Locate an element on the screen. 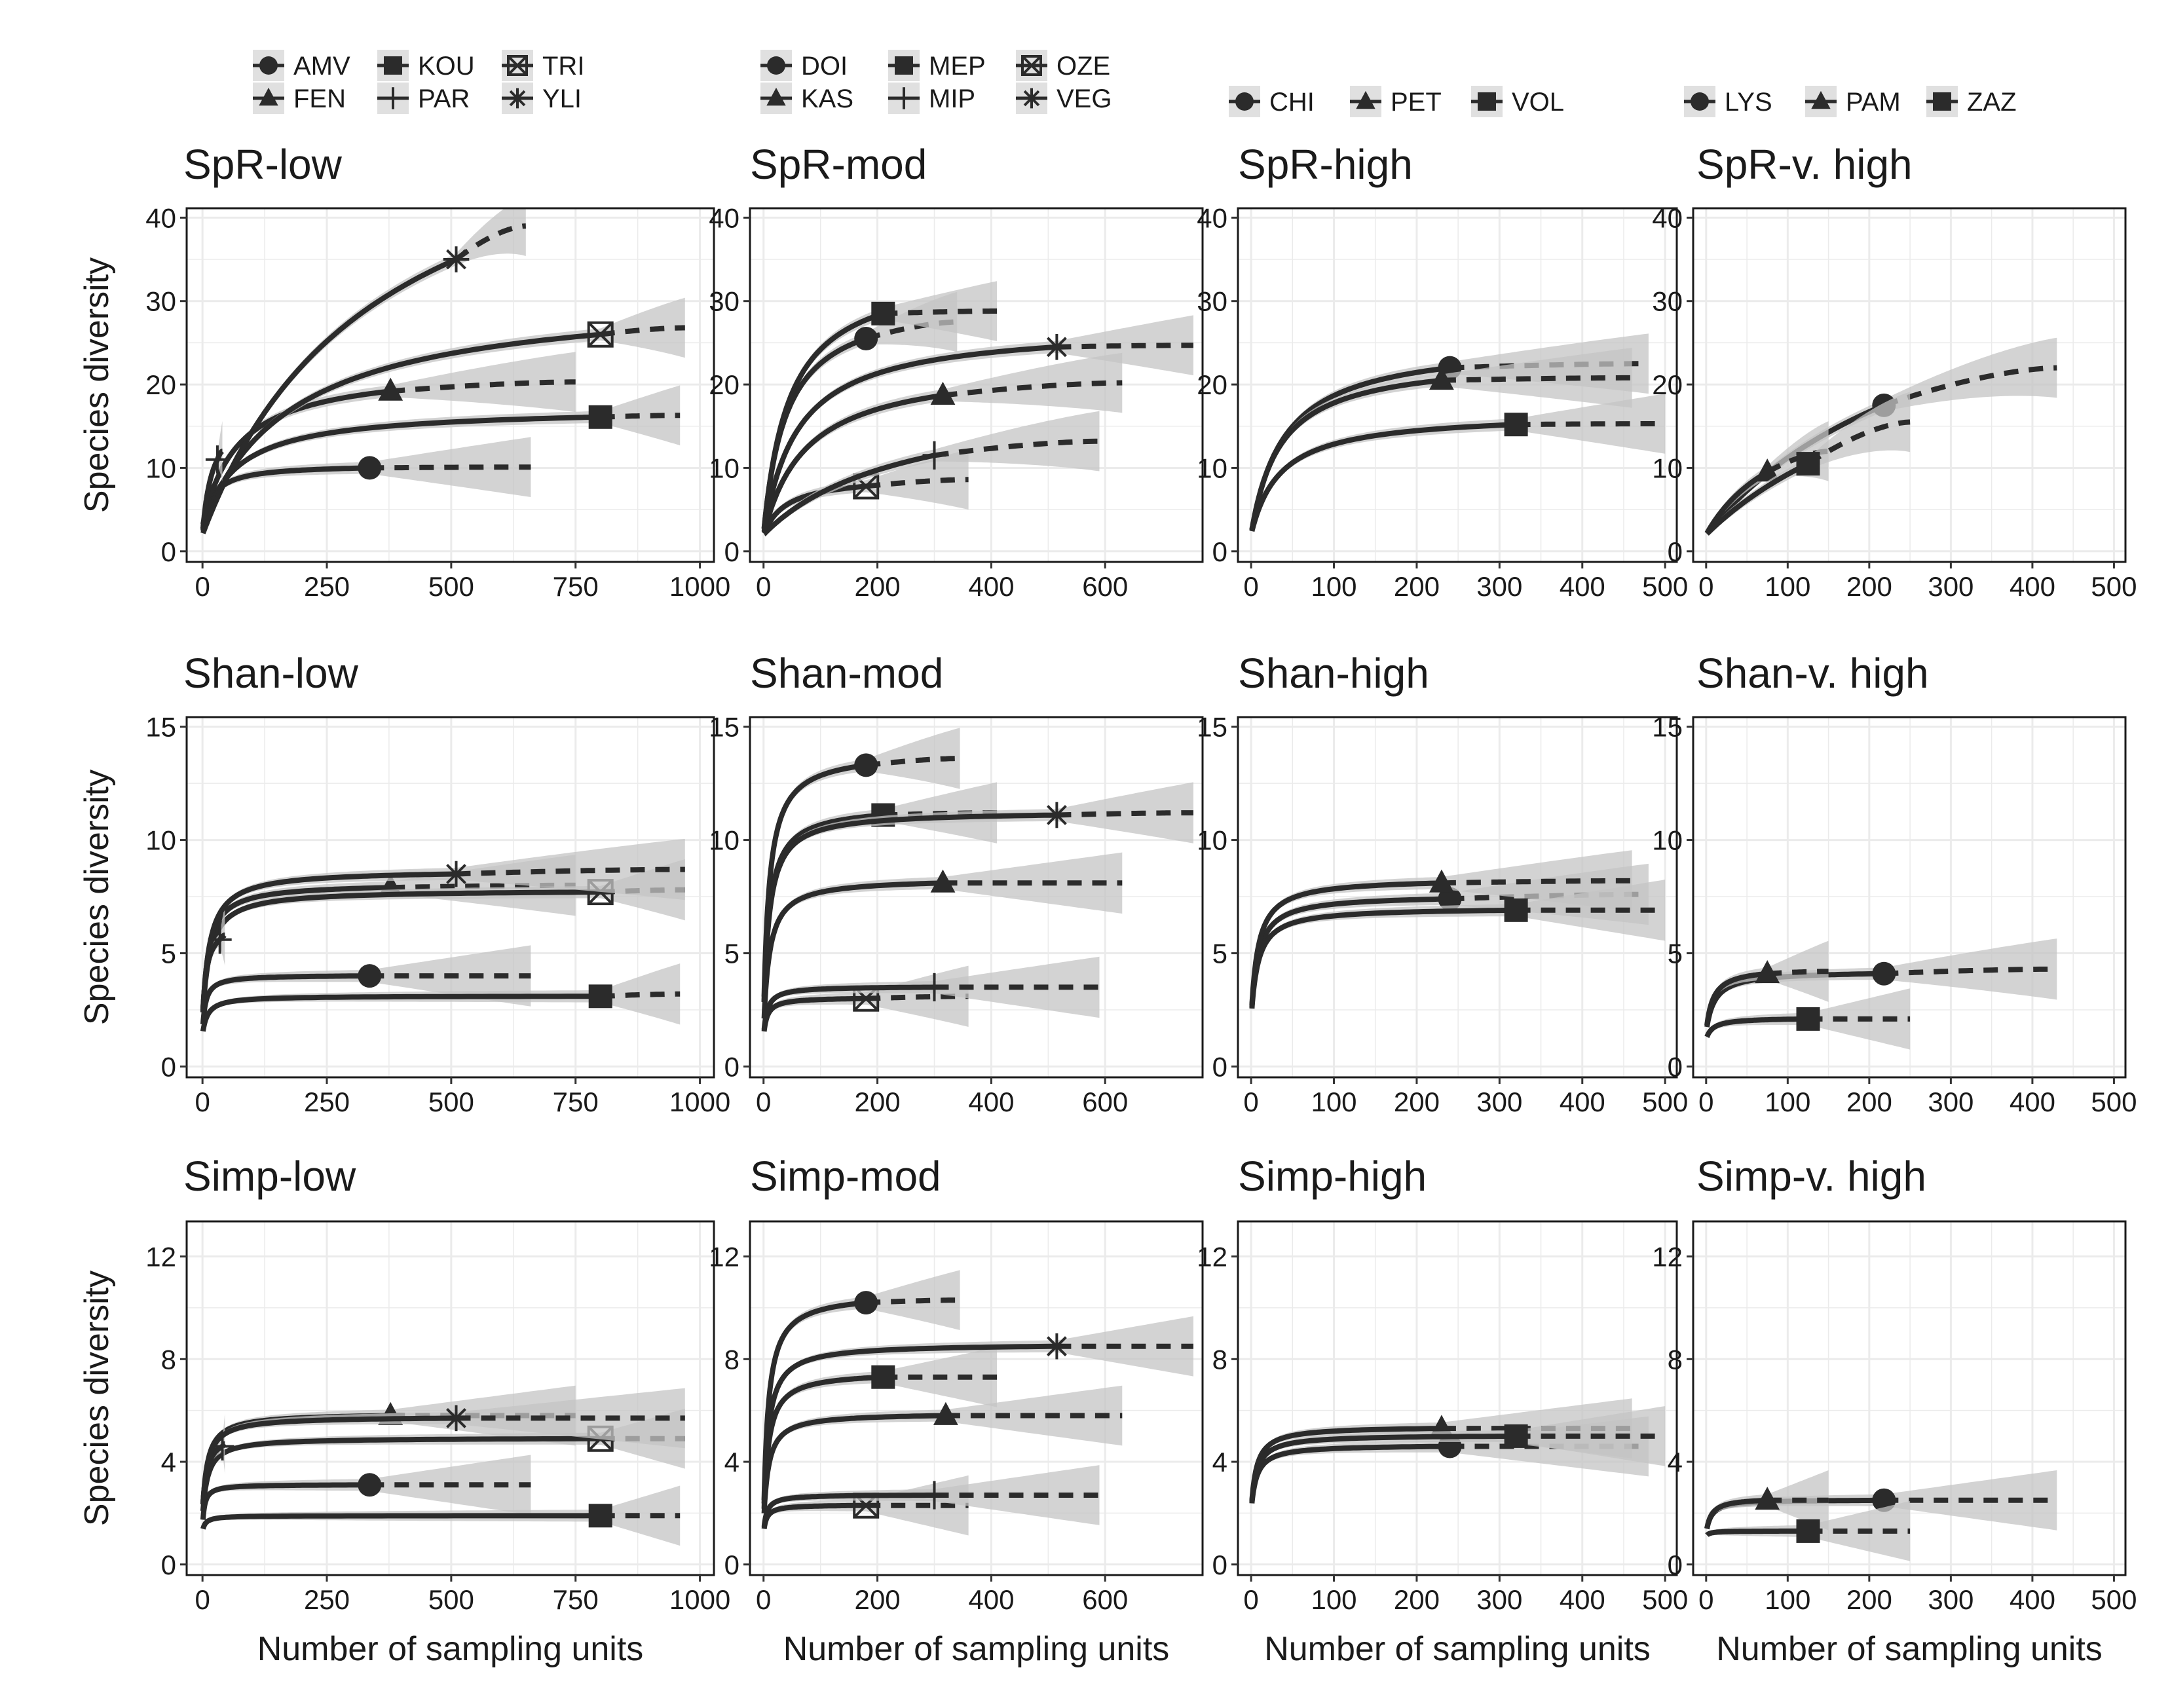 The height and width of the screenshot is (1708, 2170). x-tick-label: 250 is located at coordinates (327, 1599).